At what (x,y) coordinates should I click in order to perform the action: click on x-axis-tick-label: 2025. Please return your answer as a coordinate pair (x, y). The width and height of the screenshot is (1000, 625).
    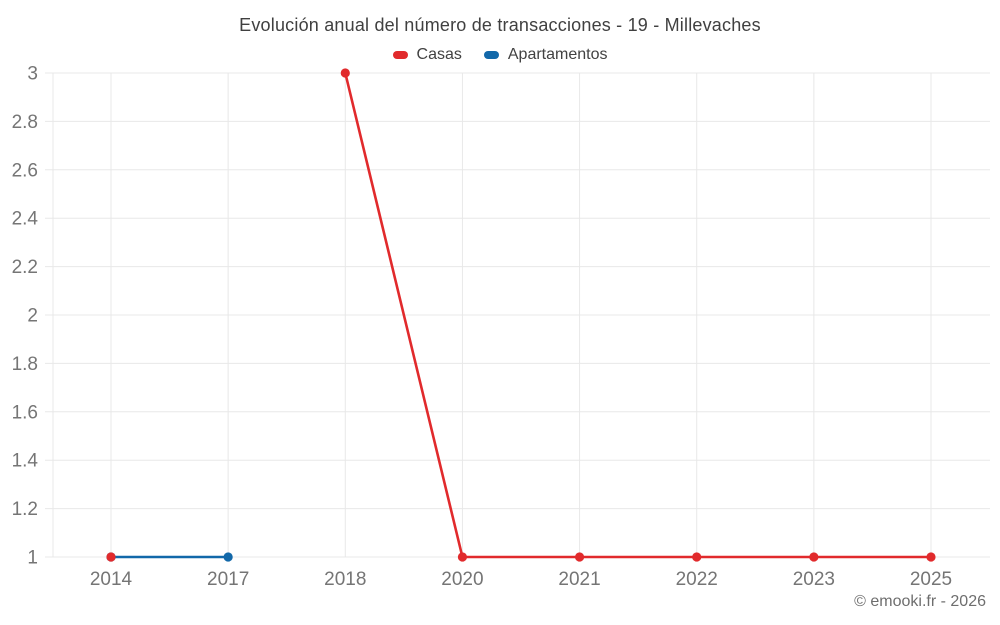
    Looking at the image, I should click on (931, 579).